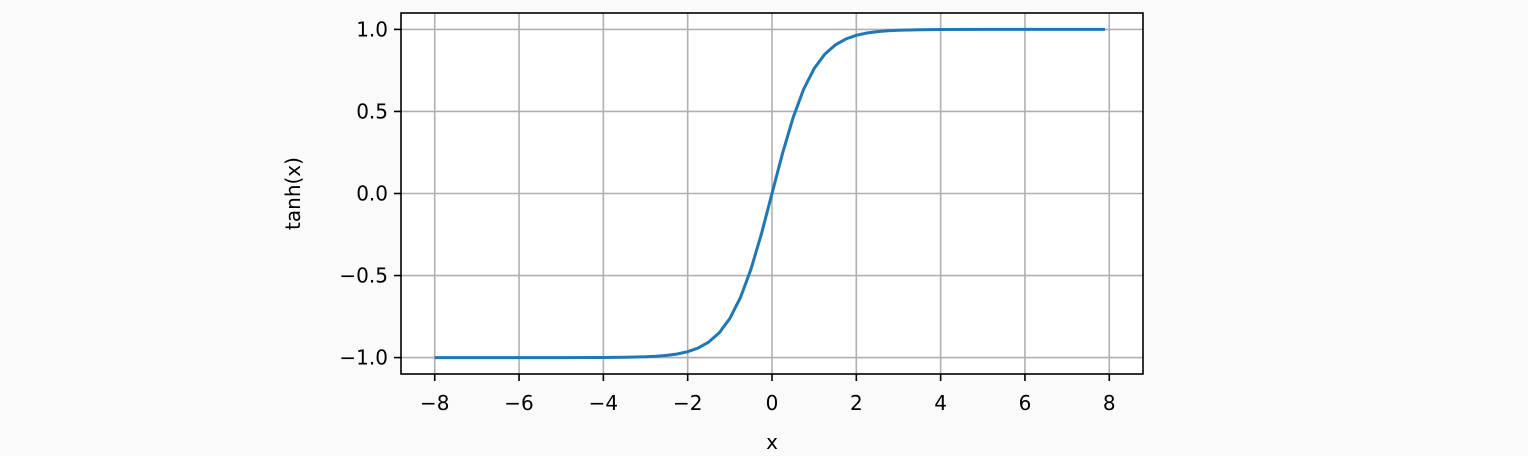 This screenshot has width=1528, height=456. What do you see at coordinates (363, 358) in the screenshot?
I see `y-tick-label: −1.0` at bounding box center [363, 358].